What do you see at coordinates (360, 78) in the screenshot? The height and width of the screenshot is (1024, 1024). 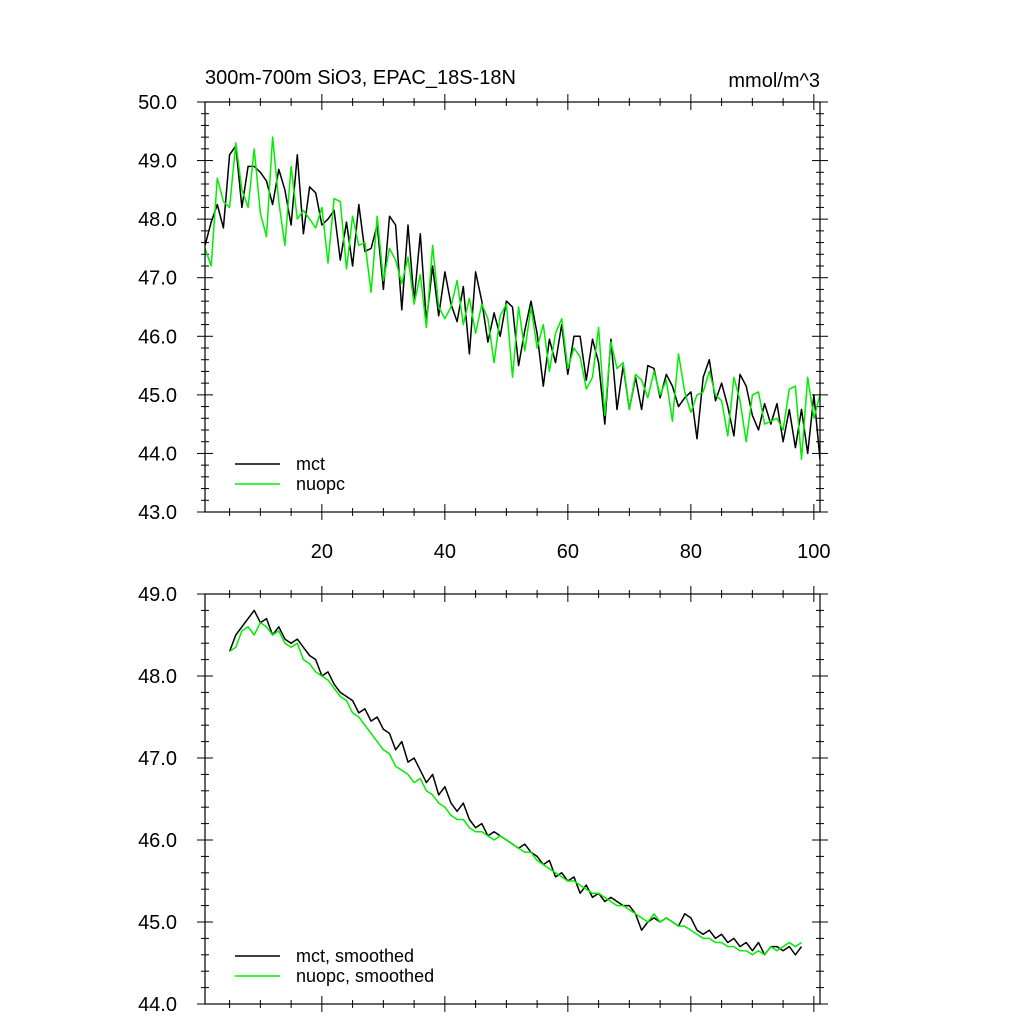 I see `chart-title: 300m-700m SiO3, EPAC_18S-18N` at bounding box center [360, 78].